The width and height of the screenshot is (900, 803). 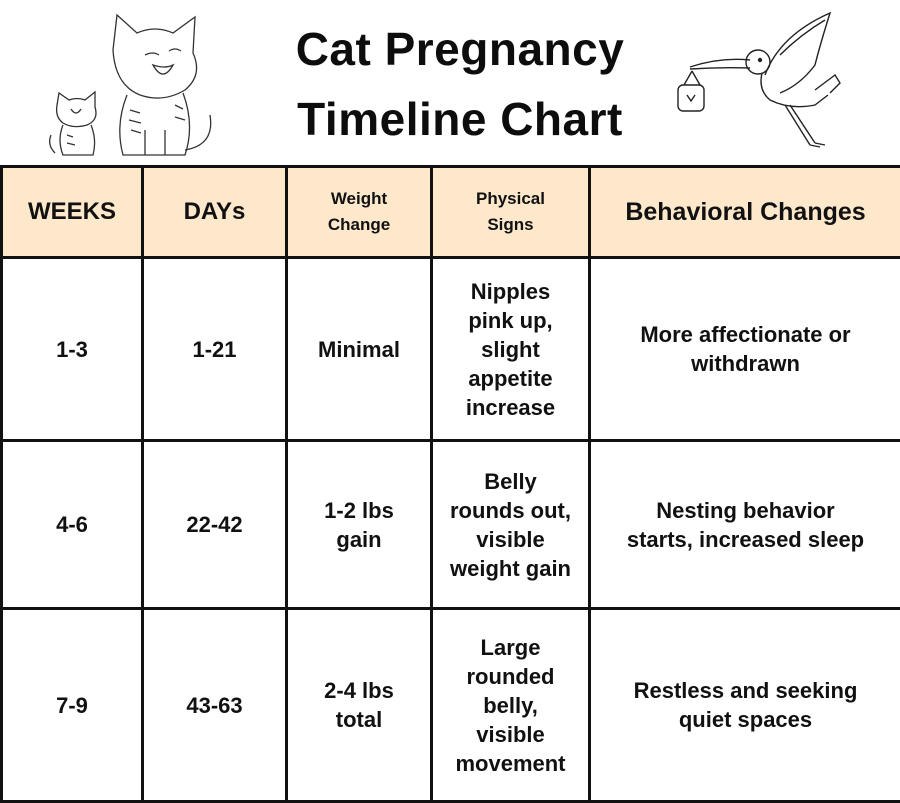 What do you see at coordinates (511, 525) in the screenshot?
I see `physical-signs-cell: Belly rounds out, visible weight gain` at bounding box center [511, 525].